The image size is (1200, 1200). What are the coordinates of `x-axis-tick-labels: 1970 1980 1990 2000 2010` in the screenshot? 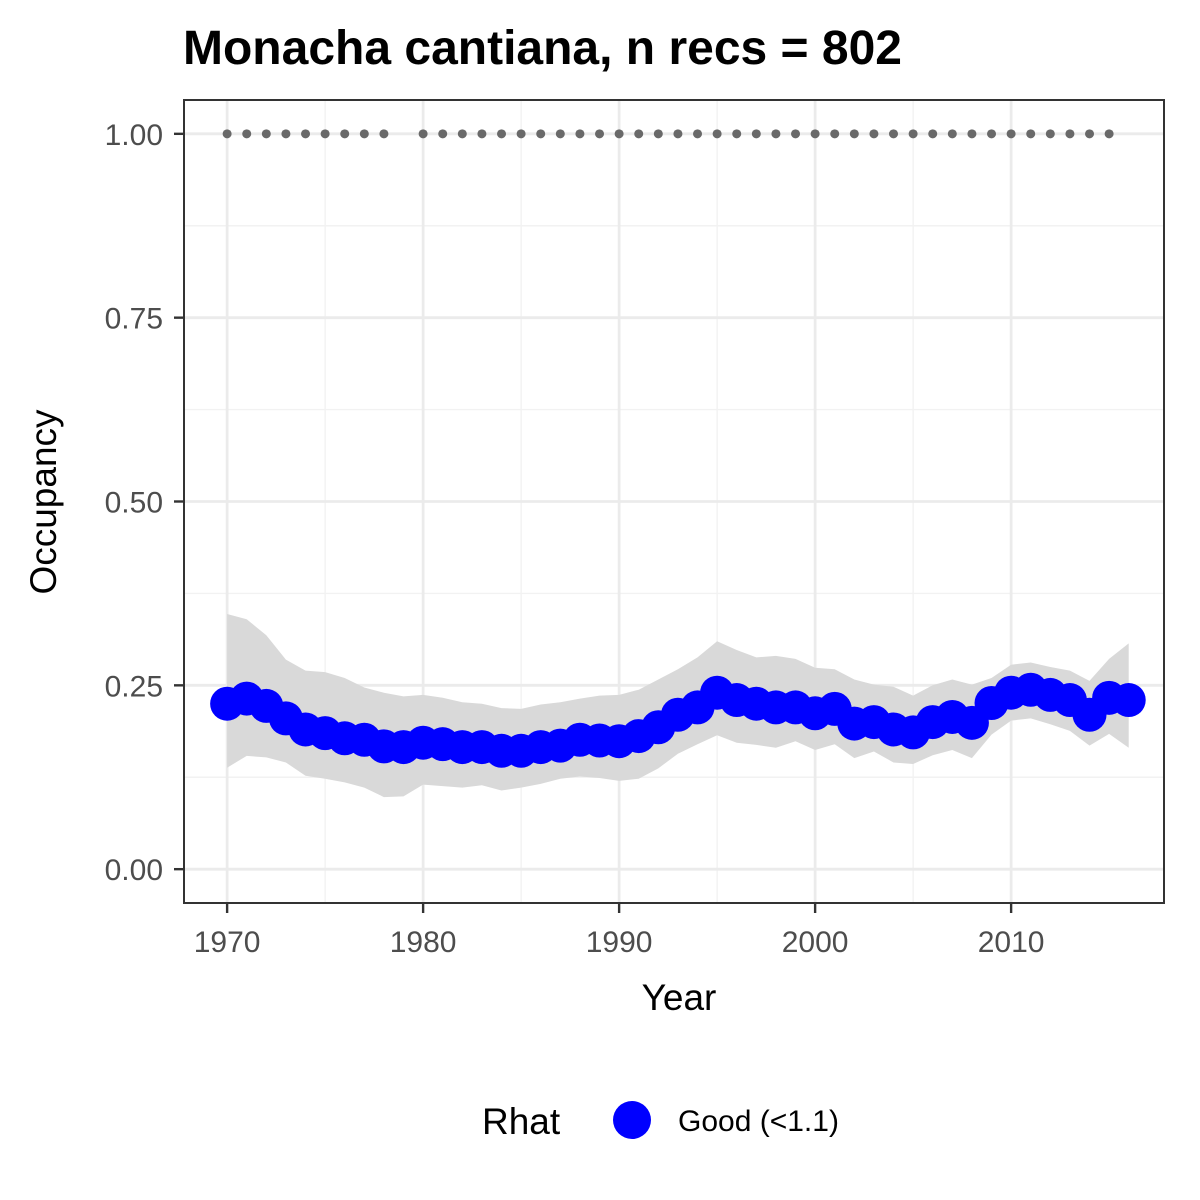 It's located at (619, 942).